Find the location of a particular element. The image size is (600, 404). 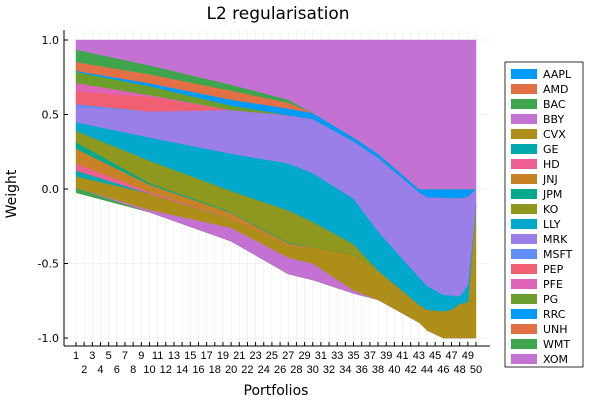

legend-swatch-ko is located at coordinates (524, 209).